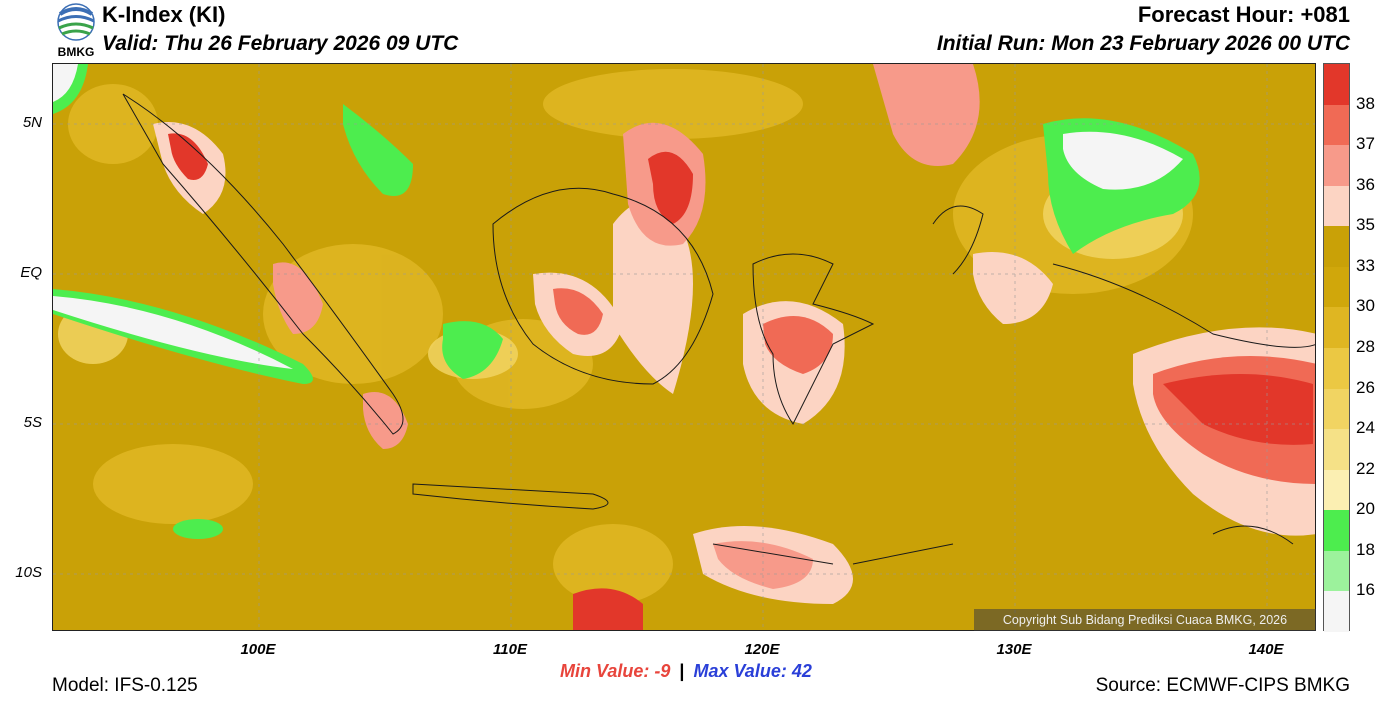  What do you see at coordinates (1365, 468) in the screenshot?
I see `colorbar-label: 22` at bounding box center [1365, 468].